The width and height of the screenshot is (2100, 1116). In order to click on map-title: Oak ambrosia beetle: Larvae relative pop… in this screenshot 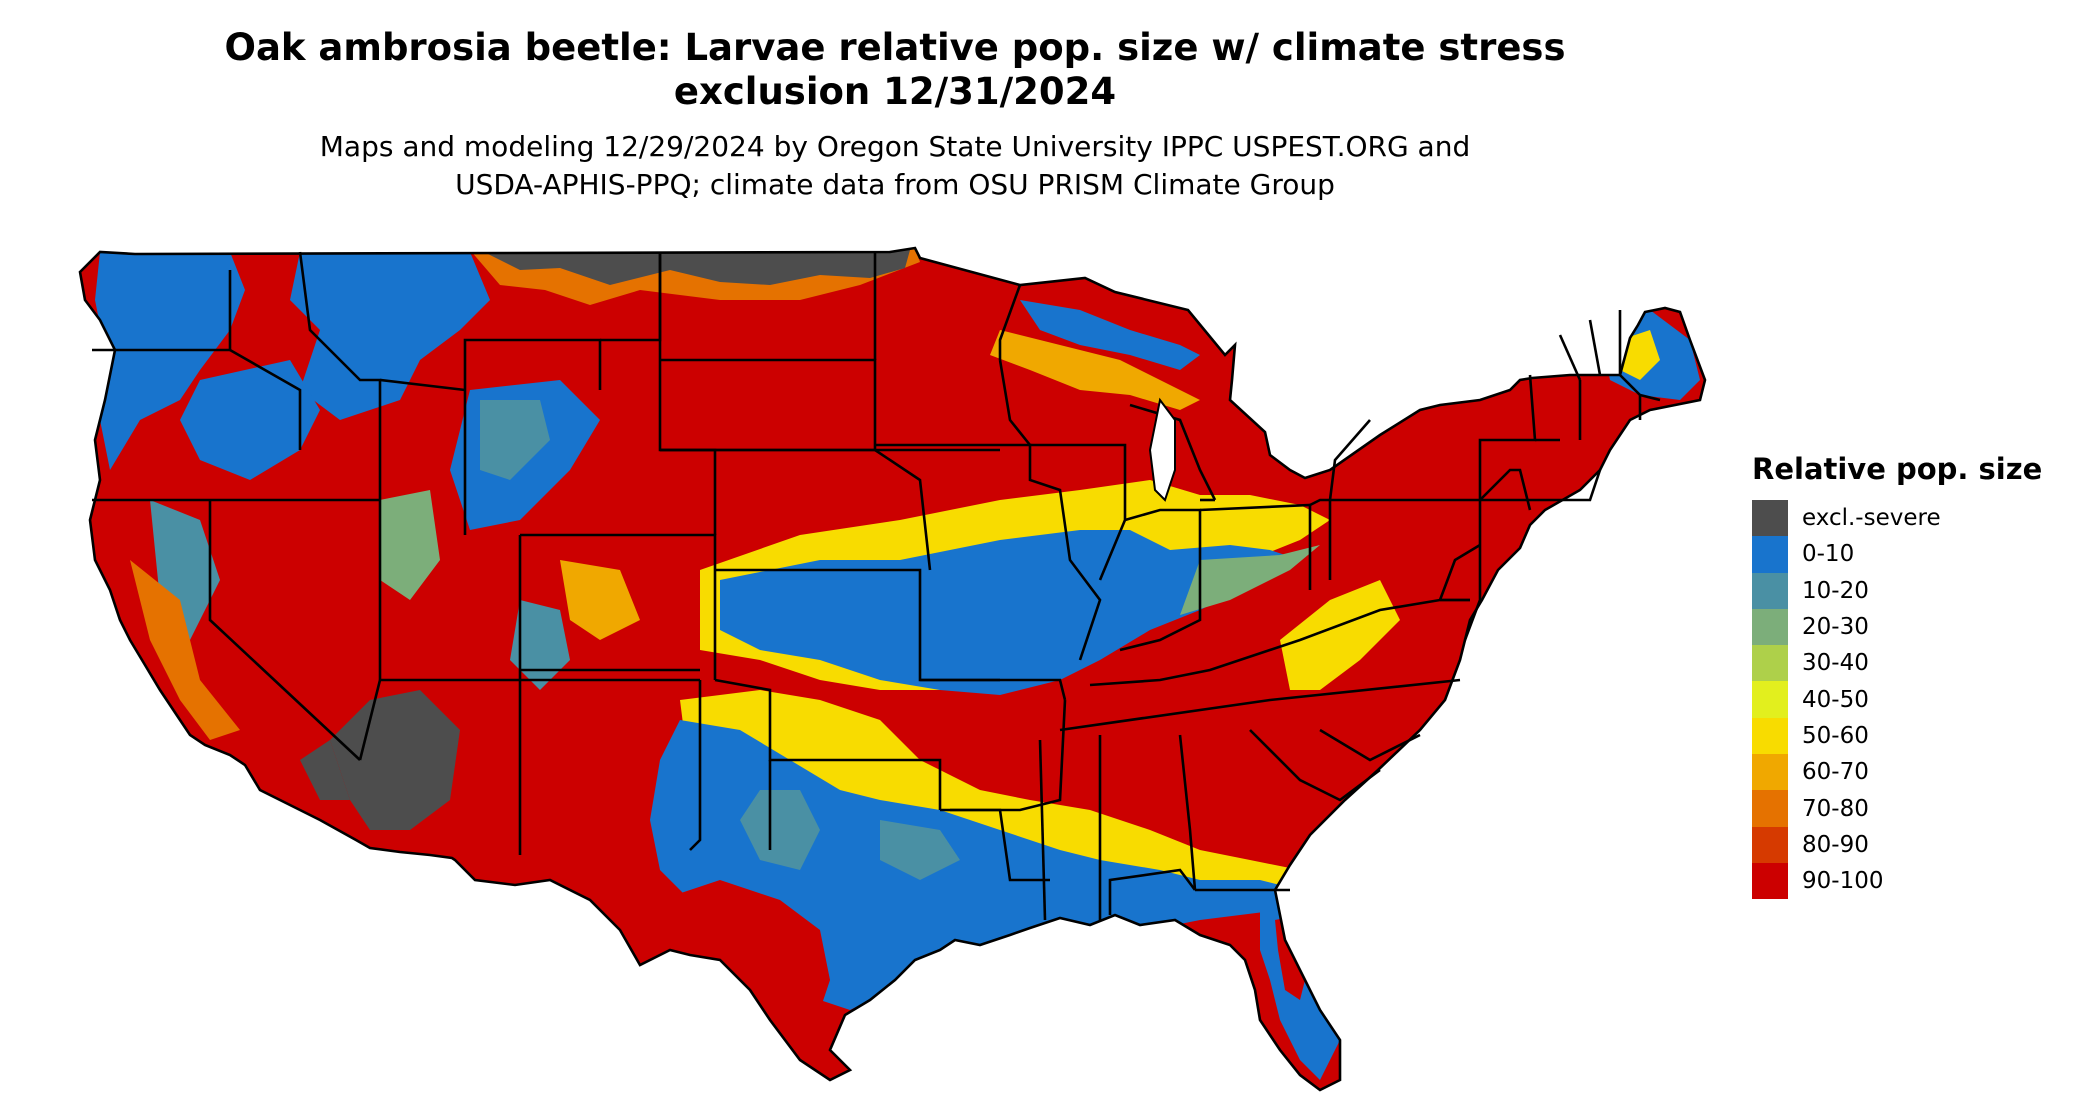, I will do `click(895, 70)`.